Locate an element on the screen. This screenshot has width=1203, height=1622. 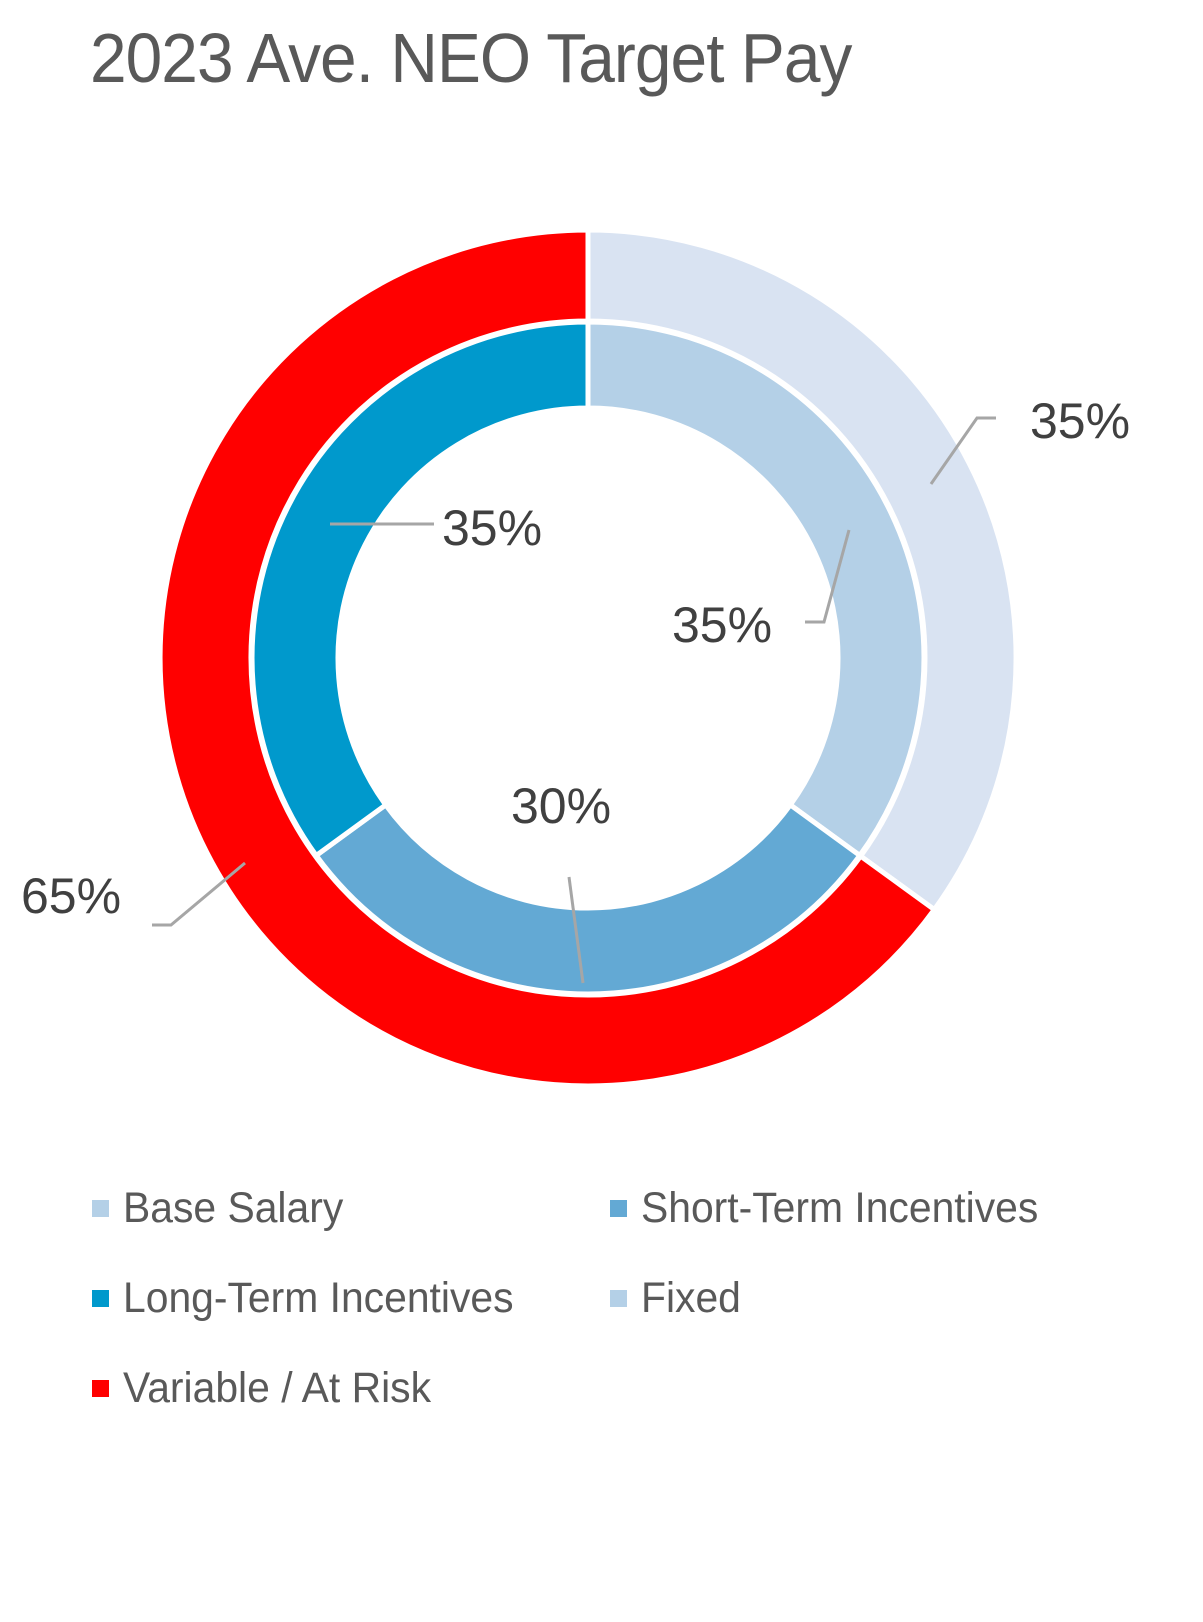
label-short-term-incentives: 30% is located at coordinates (561, 806).